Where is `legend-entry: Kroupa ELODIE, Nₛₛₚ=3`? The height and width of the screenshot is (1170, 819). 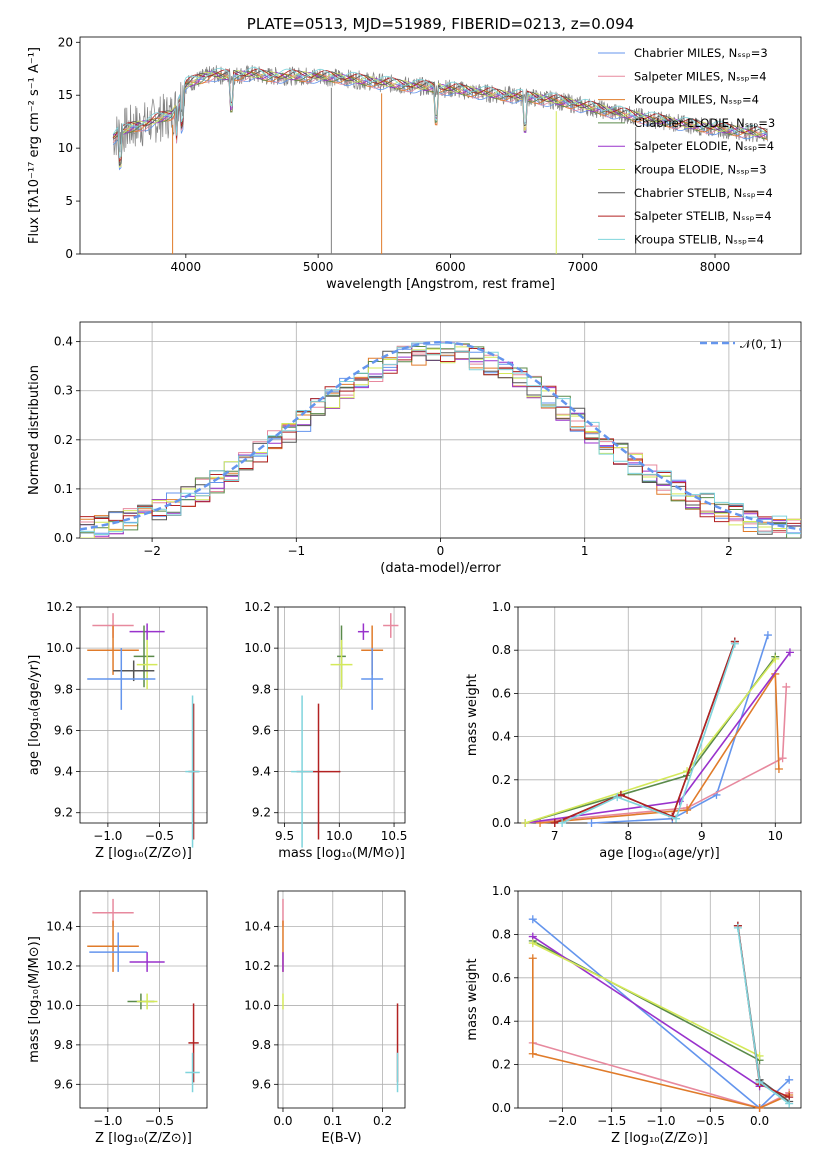
legend-entry: Kroupa ELODIE, Nₛₛₚ=3 is located at coordinates (700, 170).